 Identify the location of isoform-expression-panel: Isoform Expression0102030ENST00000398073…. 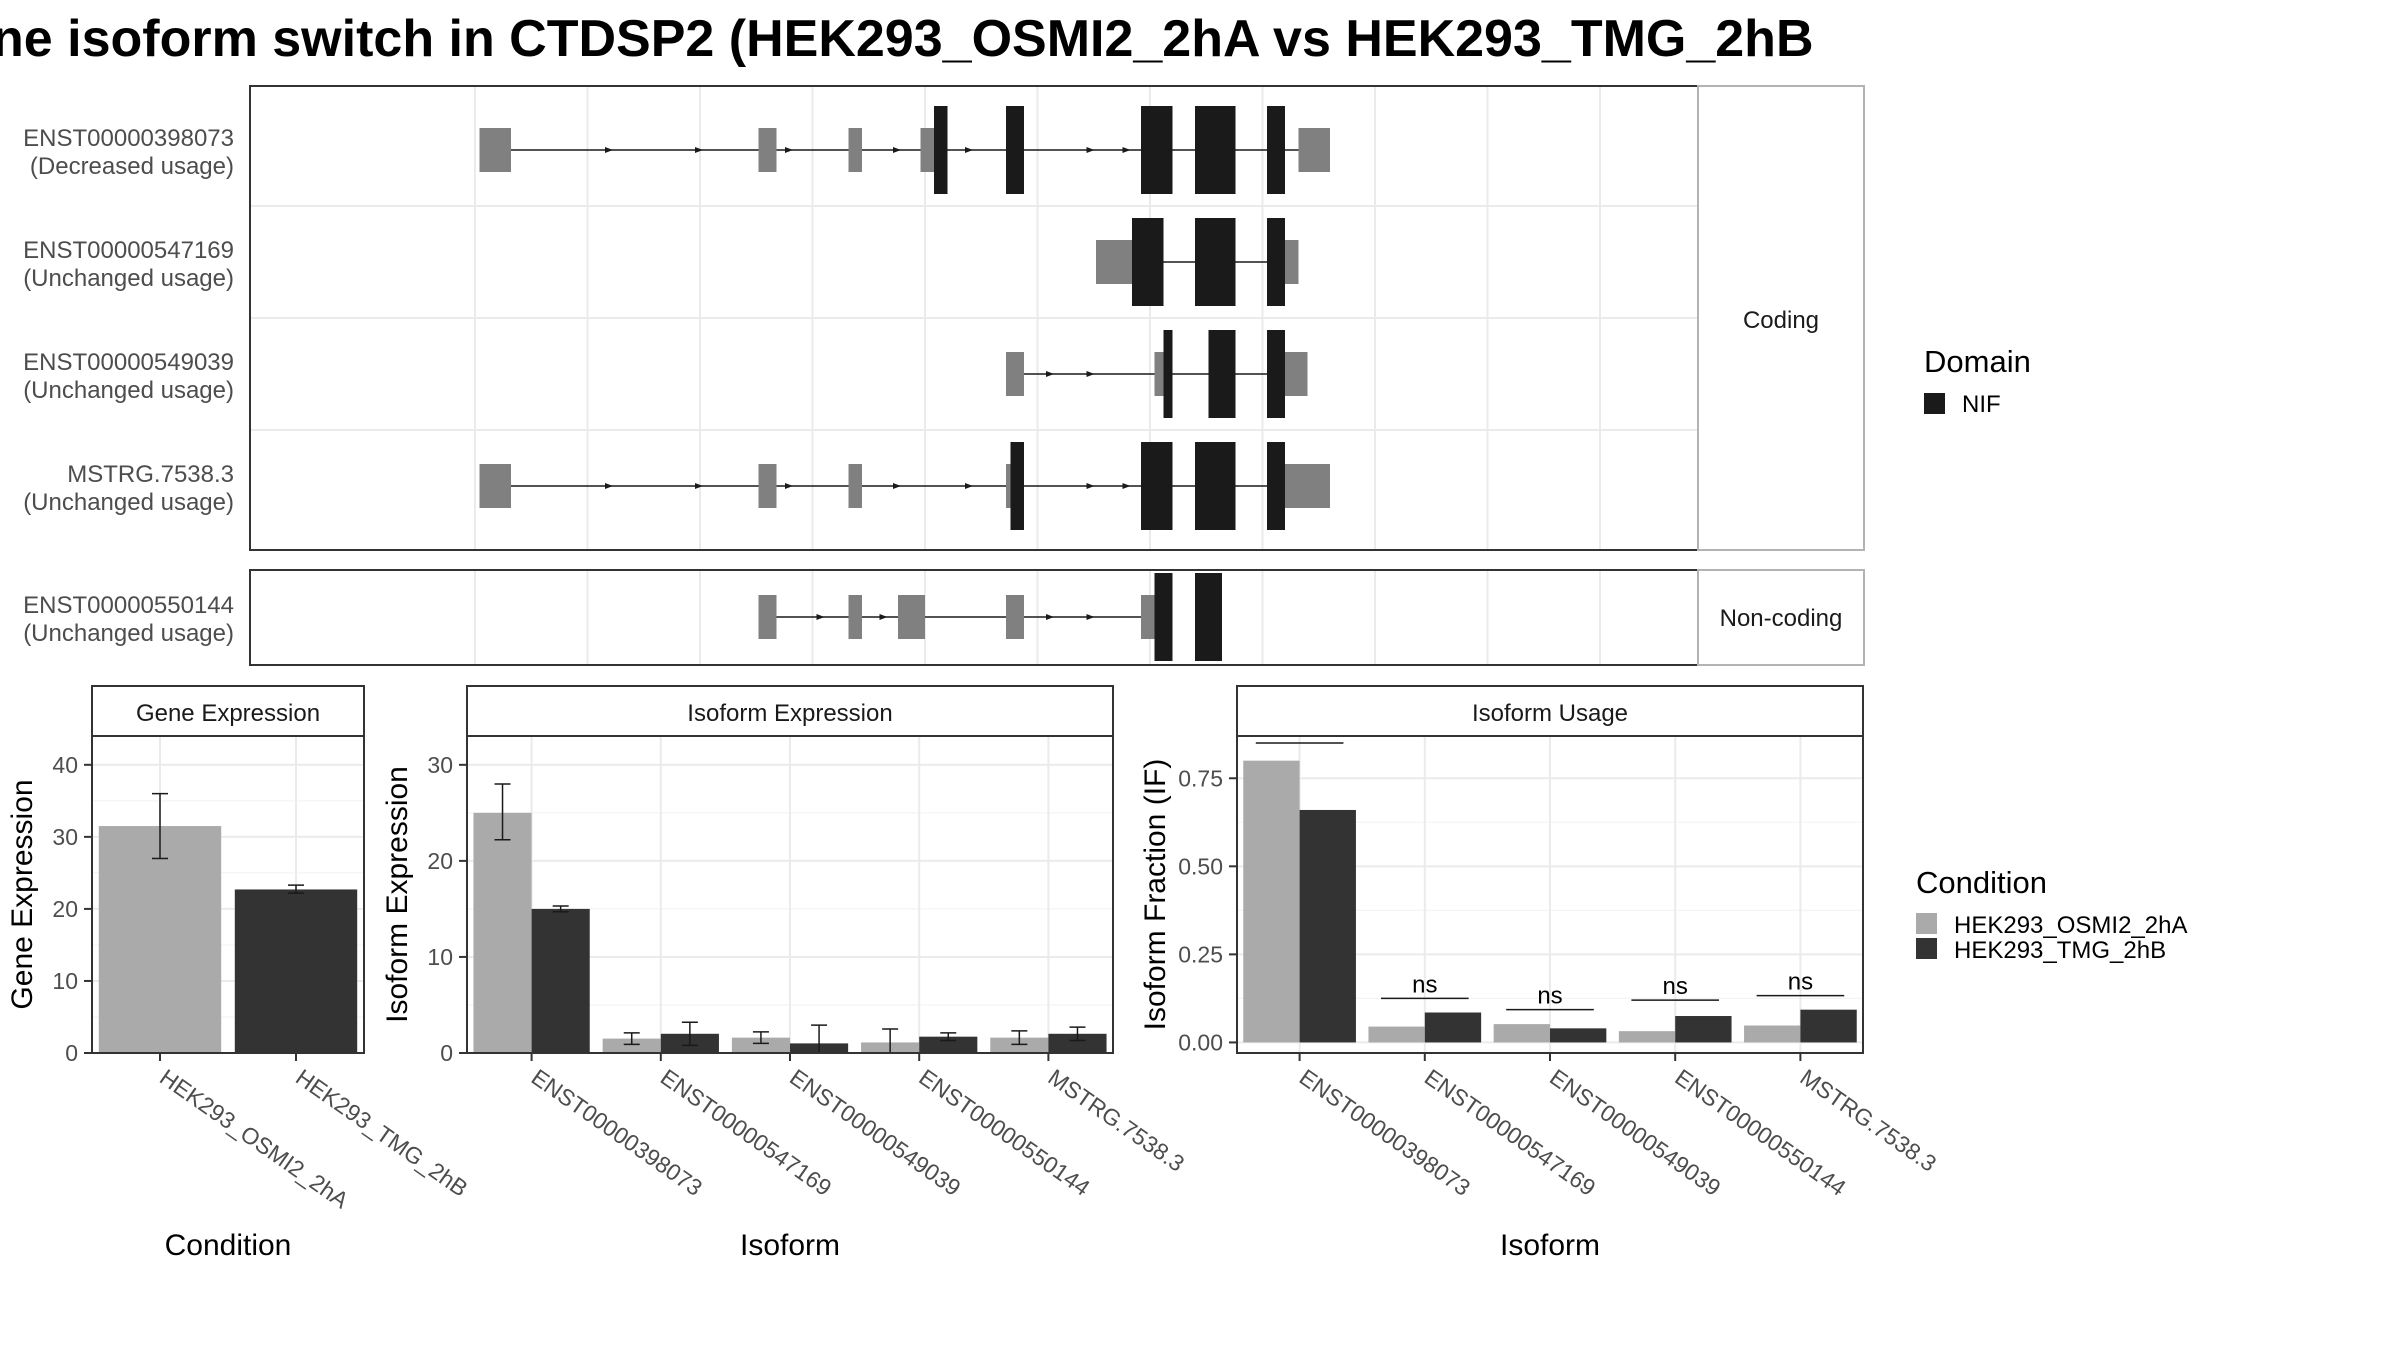
(785, 973).